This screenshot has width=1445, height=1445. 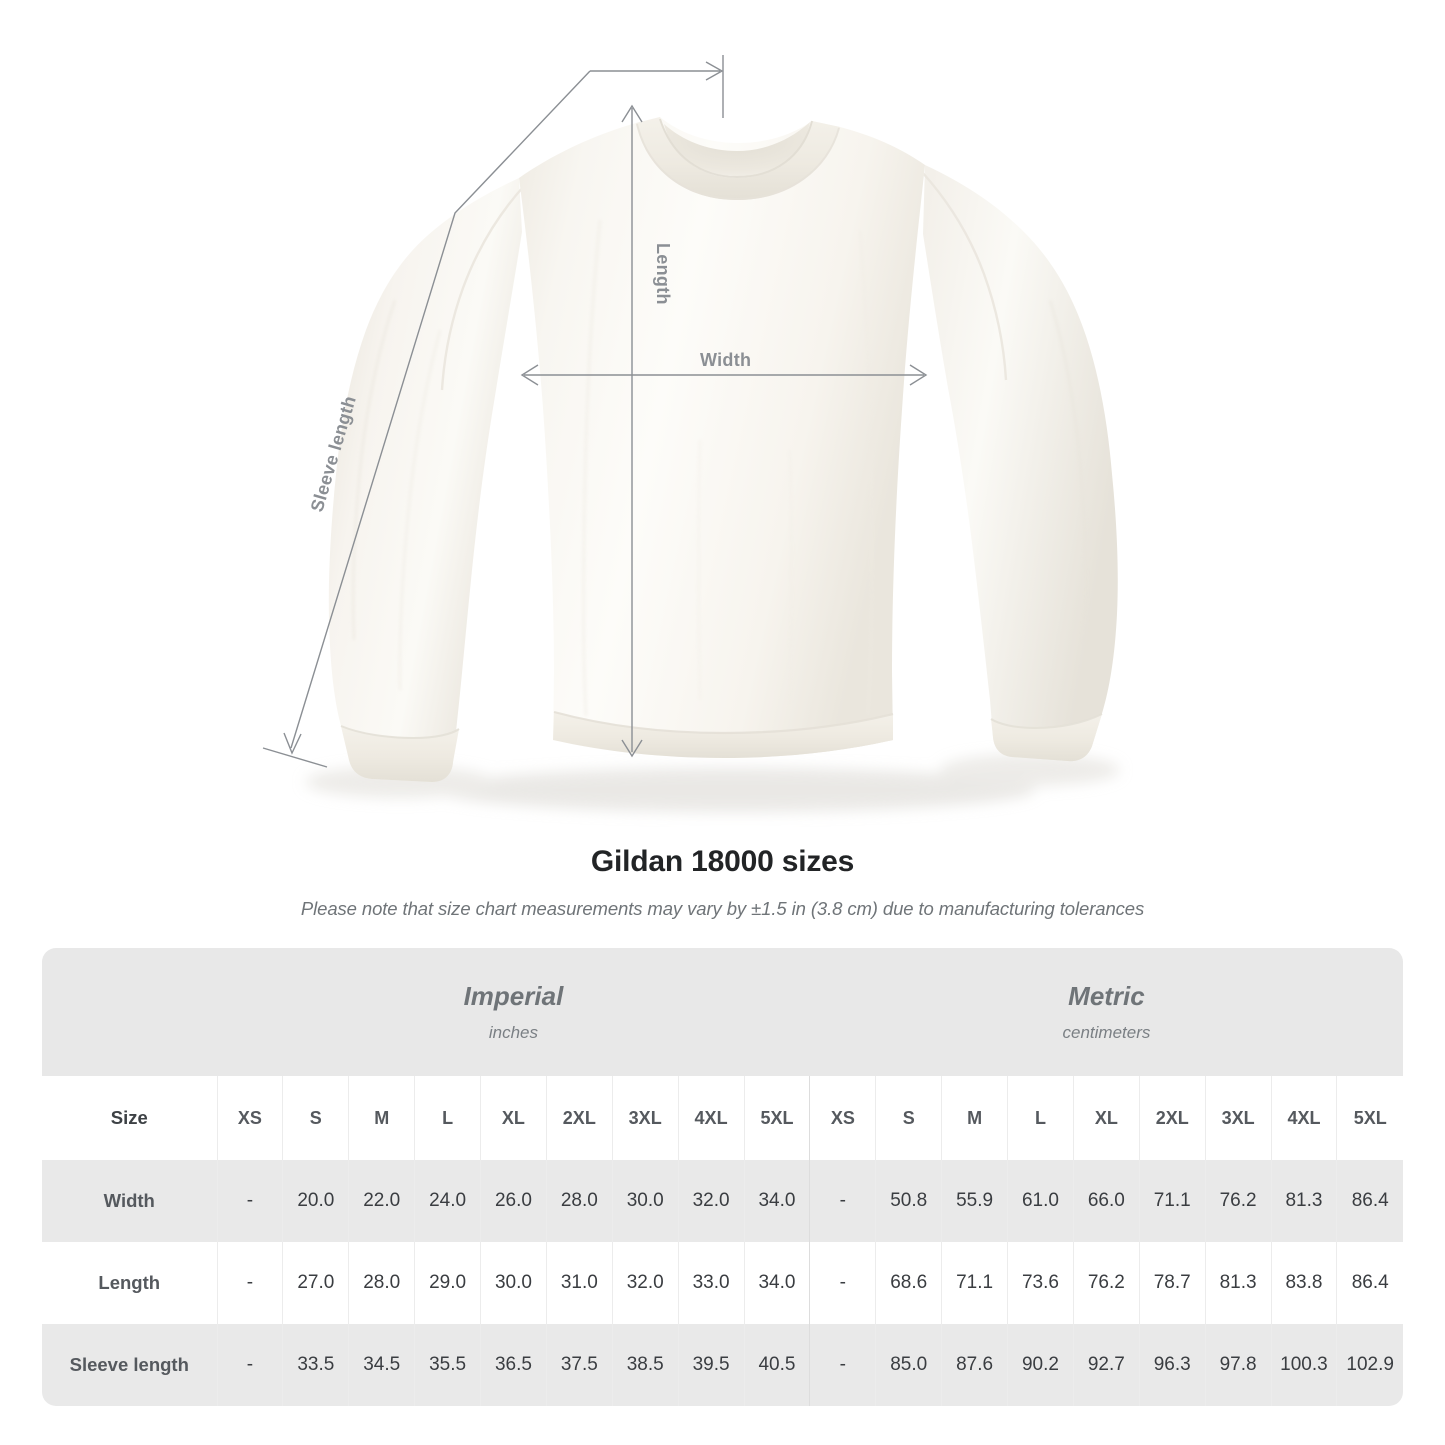 What do you see at coordinates (710, 1118) in the screenshot?
I see `size-header-imperial-4xl: 4XL` at bounding box center [710, 1118].